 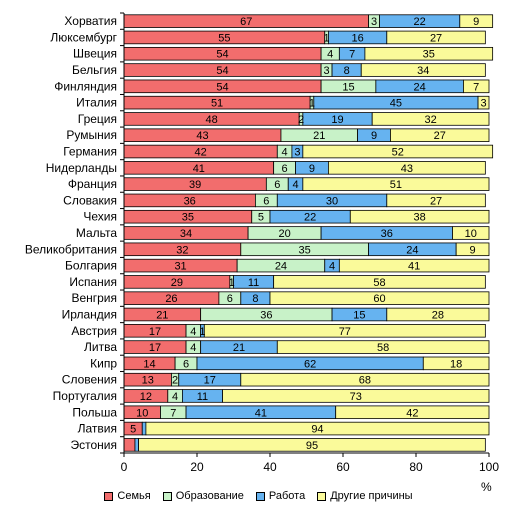 What do you see at coordinates (396, 104) in the screenshot?
I see `data-label: 45` at bounding box center [396, 104].